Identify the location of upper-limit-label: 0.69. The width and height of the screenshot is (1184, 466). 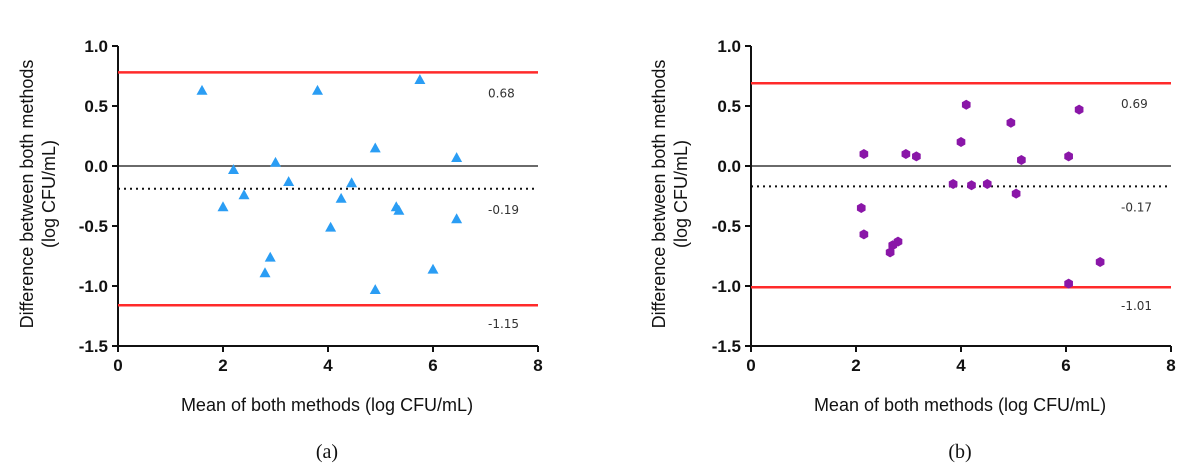
(1134, 104).